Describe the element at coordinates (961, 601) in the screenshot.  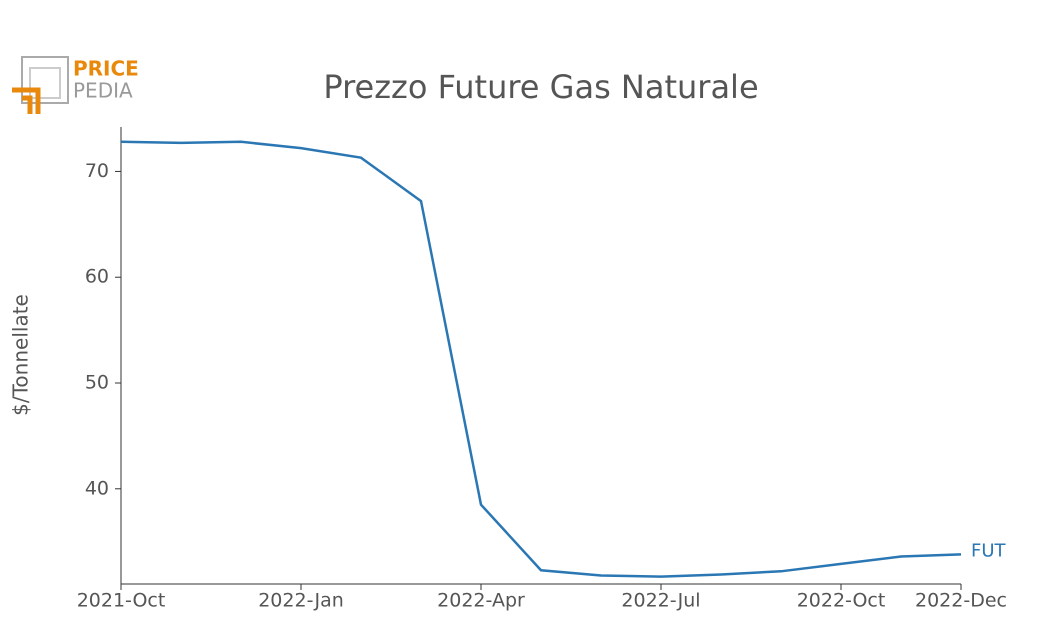
I see `x-tick-label: 2022-Dec` at that location.